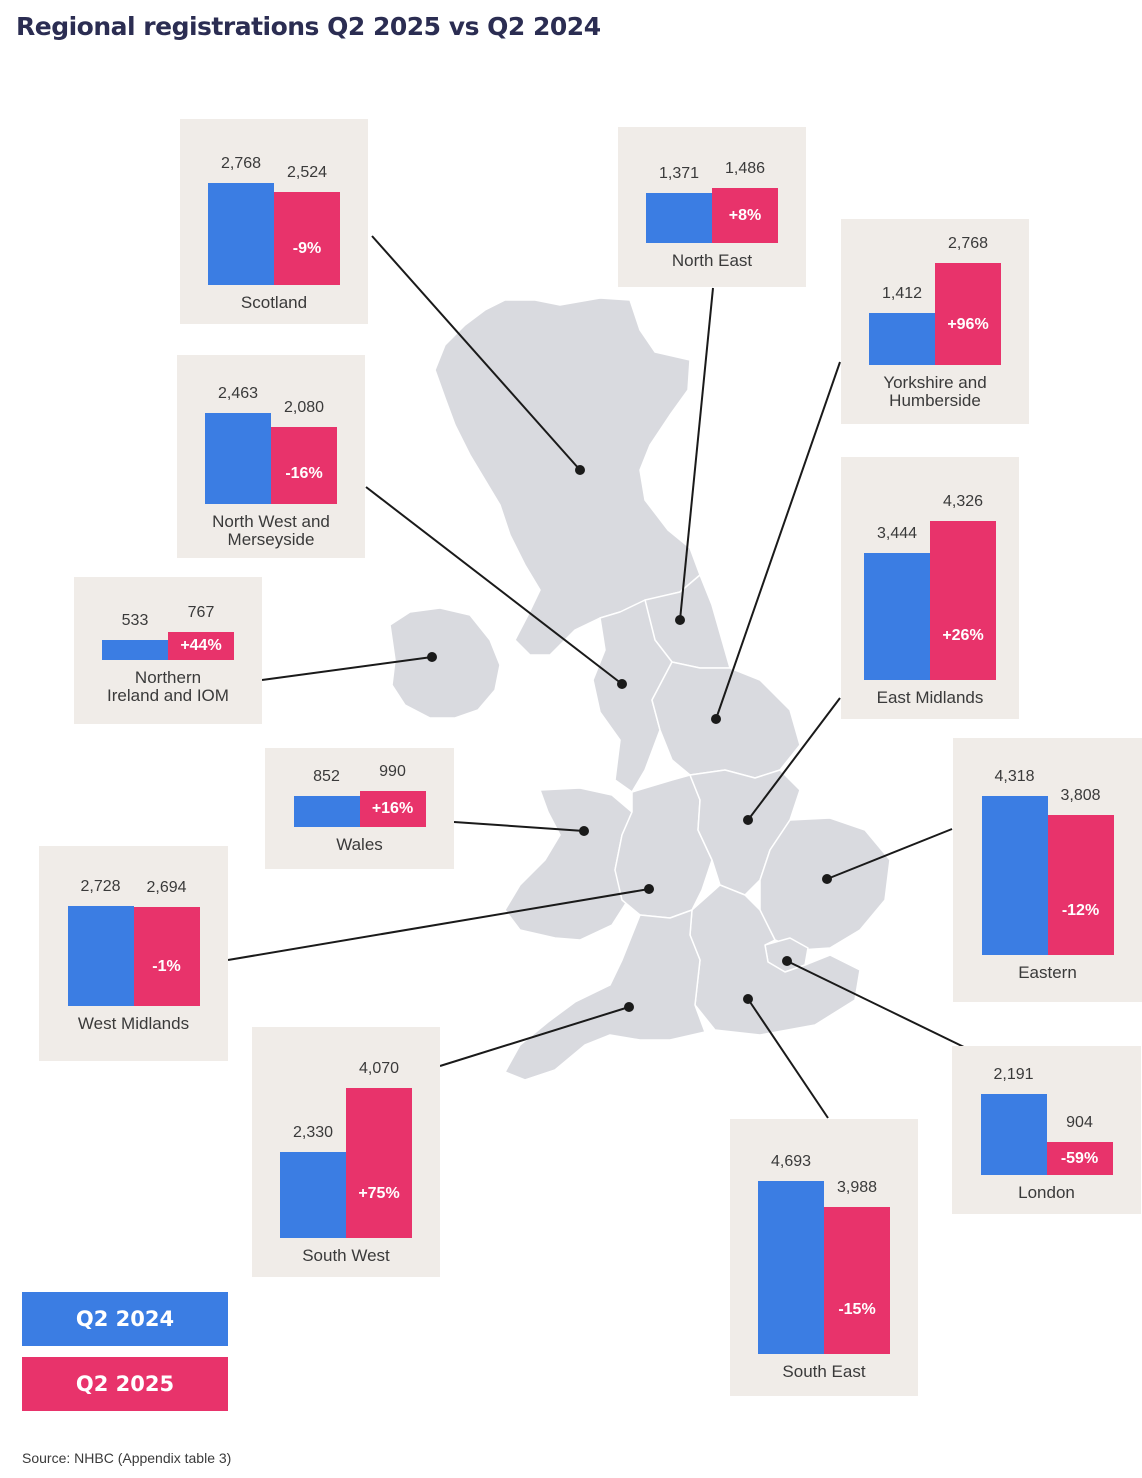 This screenshot has height=1478, width=1142. What do you see at coordinates (125, 1384) in the screenshot?
I see `legend-q2-2025: Q2 2025` at bounding box center [125, 1384].